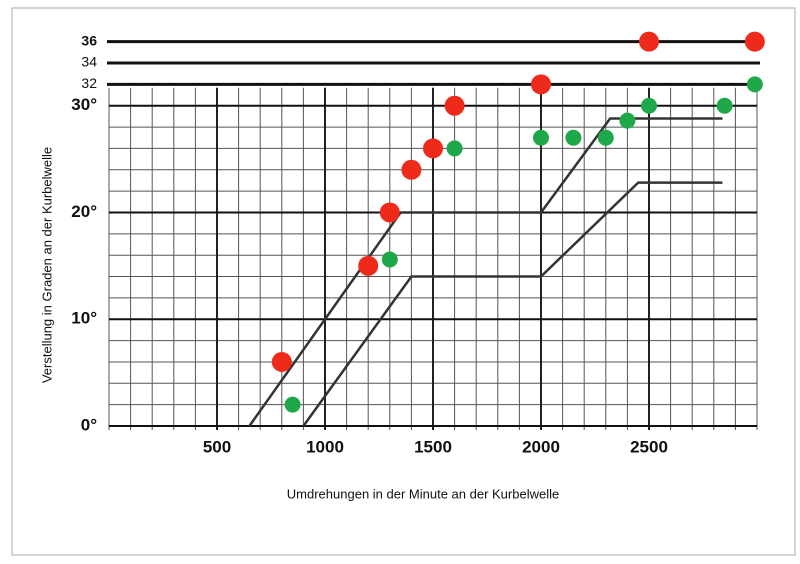 This screenshot has height=564, width=800. Describe the element at coordinates (84, 104) in the screenshot. I see `y-tick-label: 30°` at that location.